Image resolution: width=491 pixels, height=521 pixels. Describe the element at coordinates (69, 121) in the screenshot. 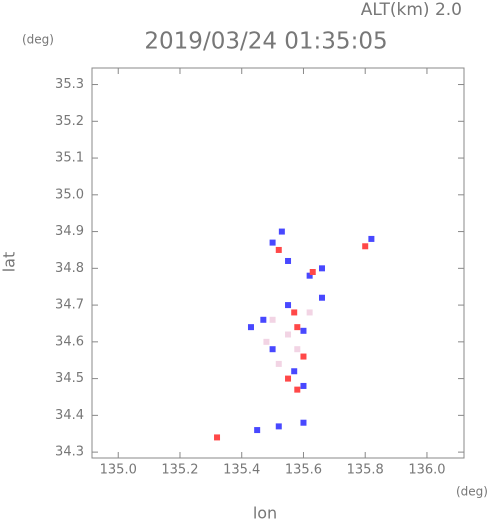

I see `y-tick-label: 35.2` at that location.